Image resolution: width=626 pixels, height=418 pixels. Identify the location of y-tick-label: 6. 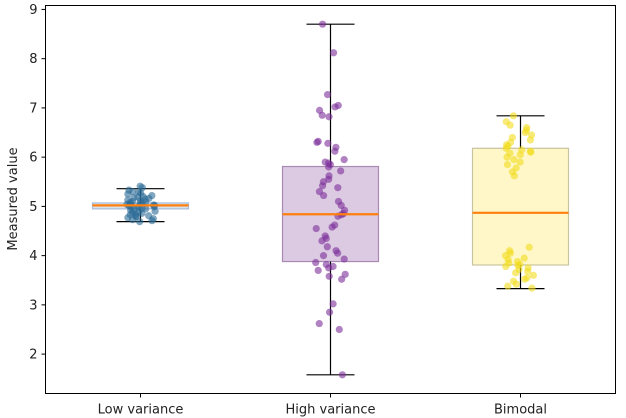
(33, 158).